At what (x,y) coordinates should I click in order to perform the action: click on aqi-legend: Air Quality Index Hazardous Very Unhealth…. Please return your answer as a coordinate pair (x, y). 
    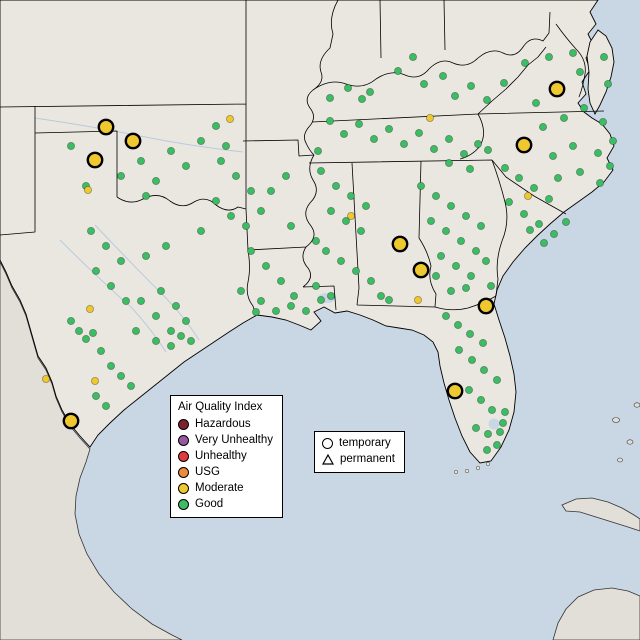
    Looking at the image, I should click on (226, 456).